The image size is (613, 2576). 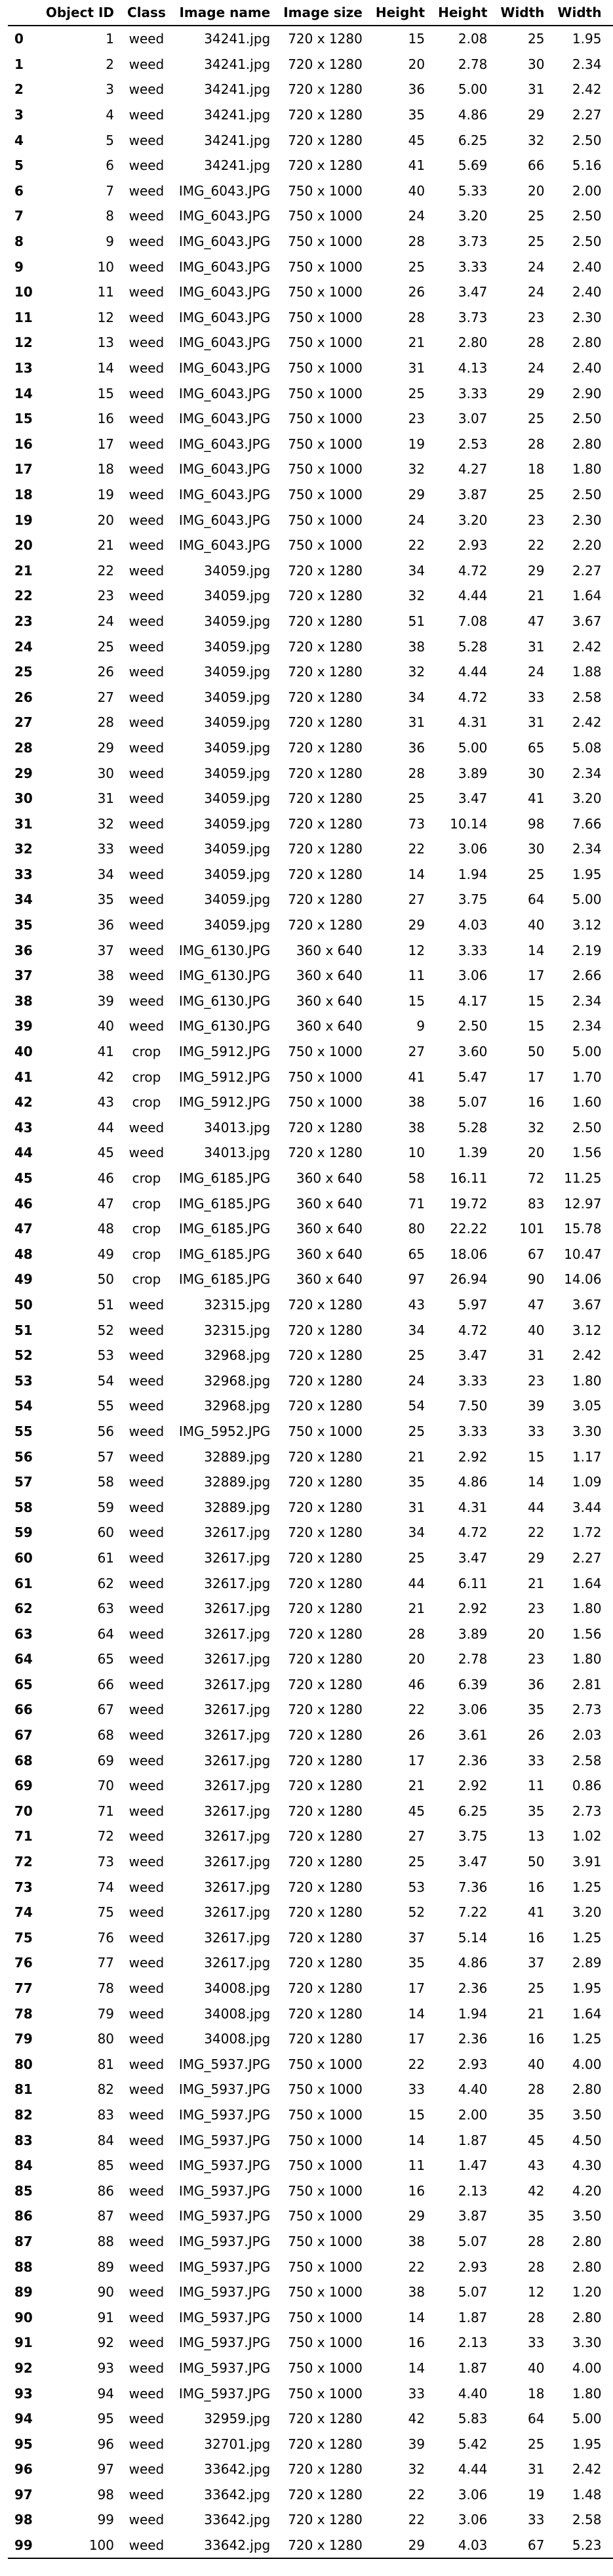 I want to click on cell-width-pct: 1.25, so click(x=587, y=1887).